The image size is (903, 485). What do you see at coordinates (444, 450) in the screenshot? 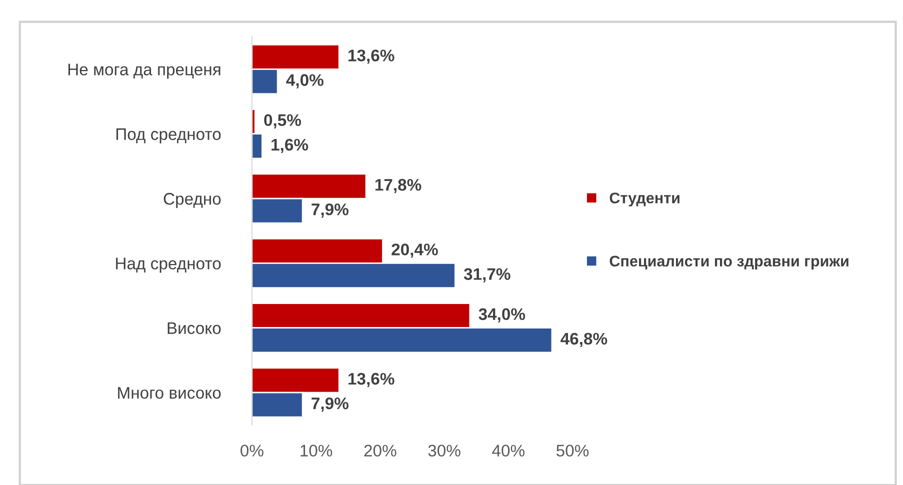
I see `x-tick-label: 30%` at bounding box center [444, 450].